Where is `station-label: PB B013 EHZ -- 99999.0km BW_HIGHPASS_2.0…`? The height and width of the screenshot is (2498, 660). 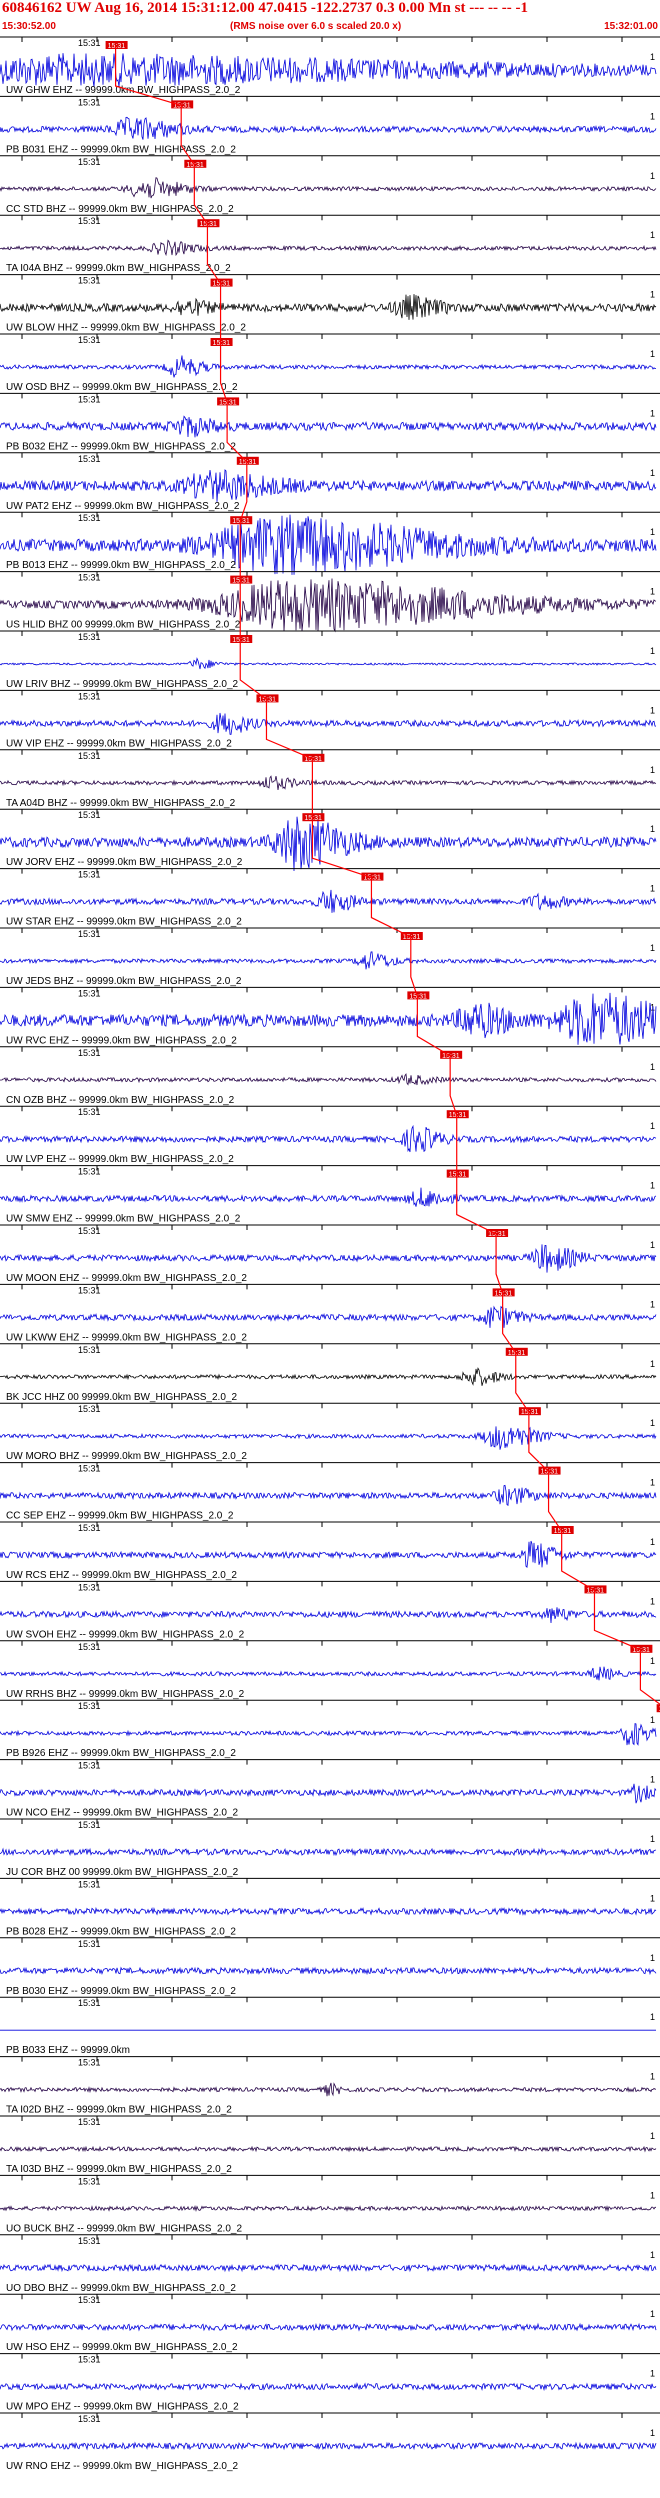 station-label: PB B013 EHZ -- 99999.0km BW_HIGHPASS_2.0… is located at coordinates (121, 565).